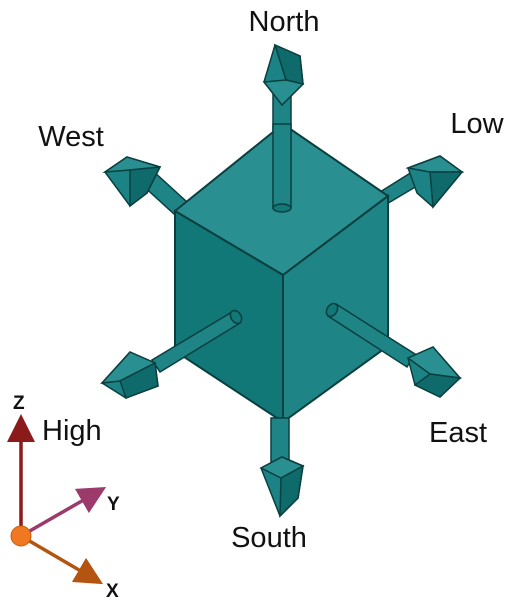  I want to click on y-axis, so click(63, 512).